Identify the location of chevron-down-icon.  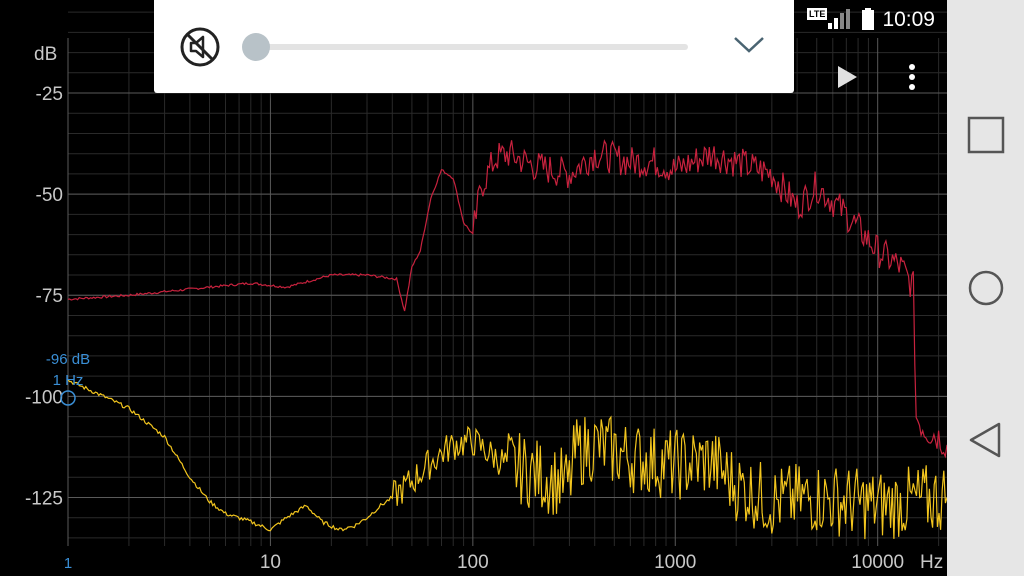
(749, 44).